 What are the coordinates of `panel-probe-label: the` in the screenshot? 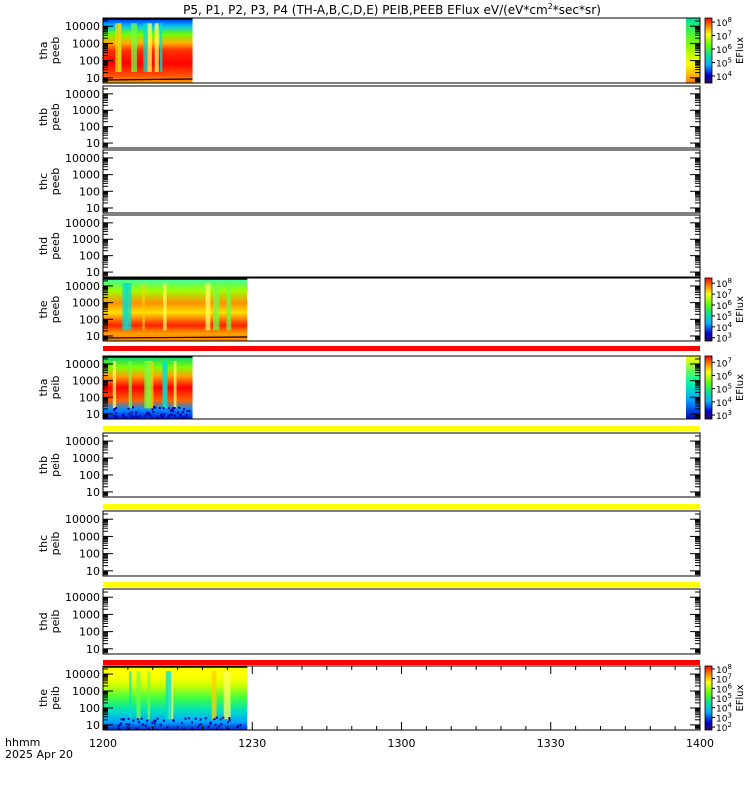 It's located at (43, 309).